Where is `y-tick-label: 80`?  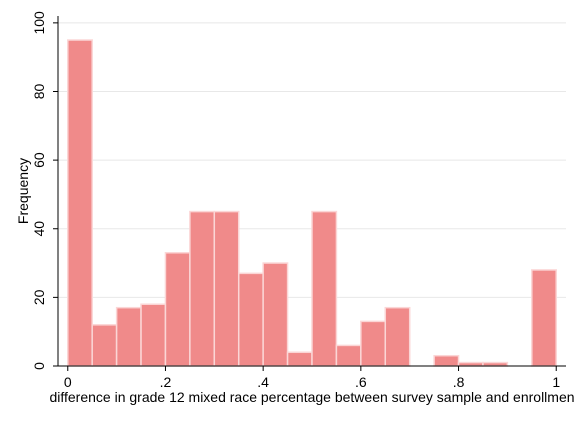 y-tick-label: 80 is located at coordinates (39, 91).